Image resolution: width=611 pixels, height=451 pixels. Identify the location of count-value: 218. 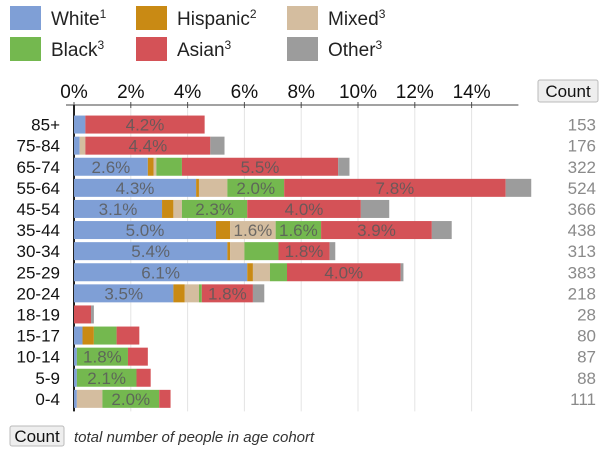
(582, 293).